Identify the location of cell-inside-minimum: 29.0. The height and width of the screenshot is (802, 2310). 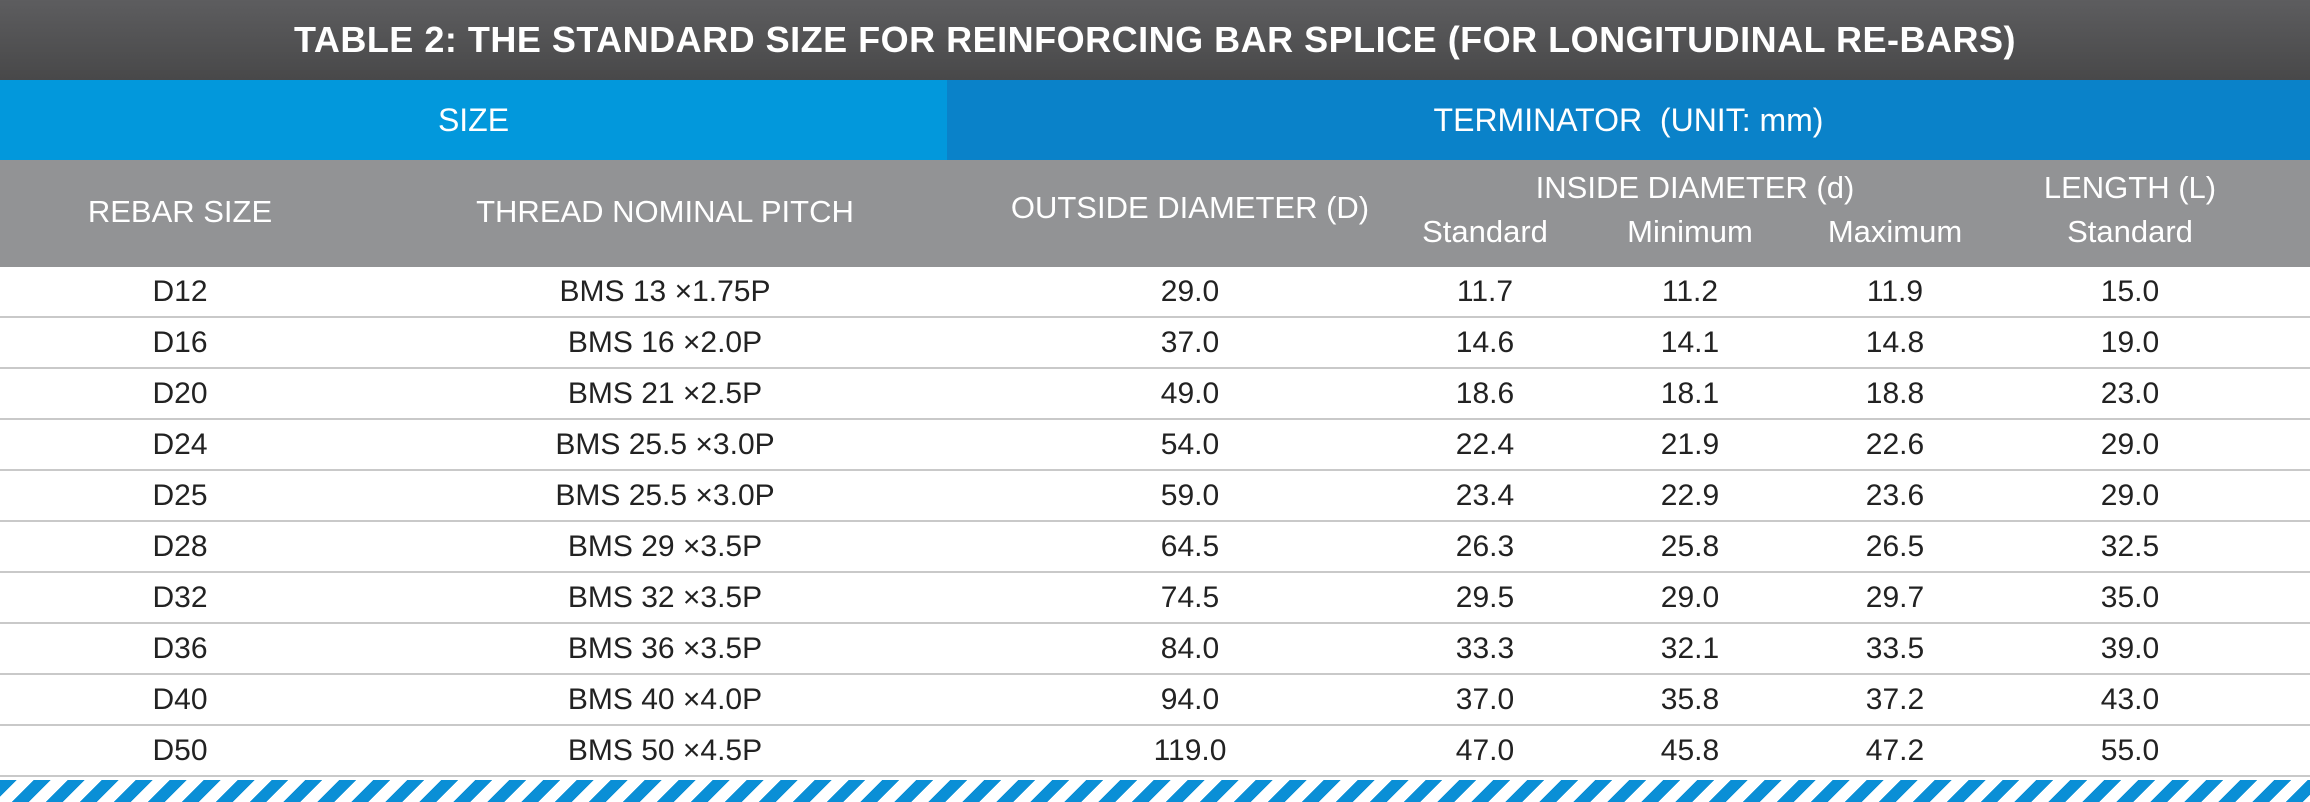
(1690, 597).